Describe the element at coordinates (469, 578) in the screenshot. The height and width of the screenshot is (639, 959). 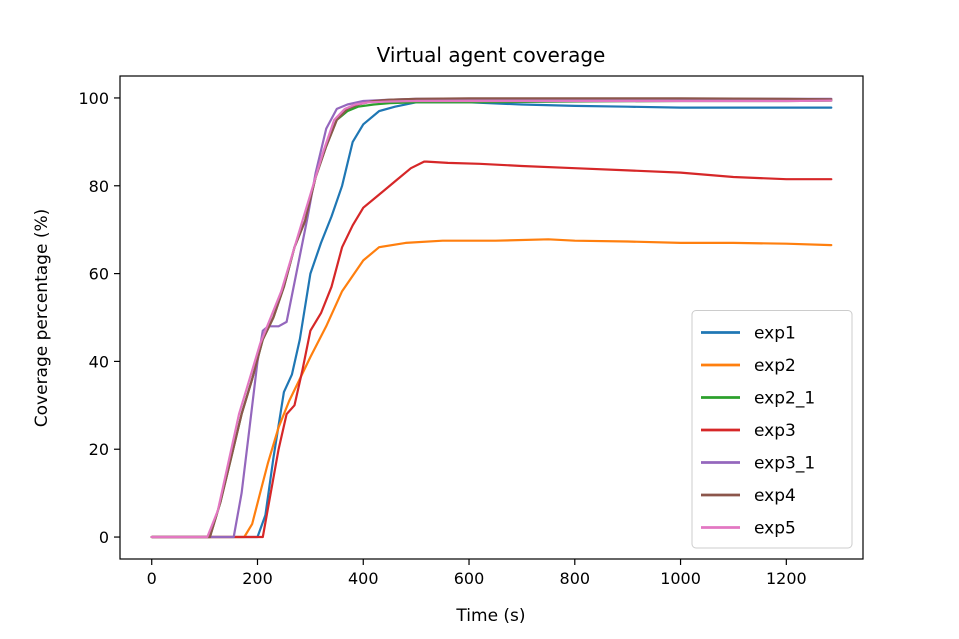
I see `x-tick-label: 600` at that location.